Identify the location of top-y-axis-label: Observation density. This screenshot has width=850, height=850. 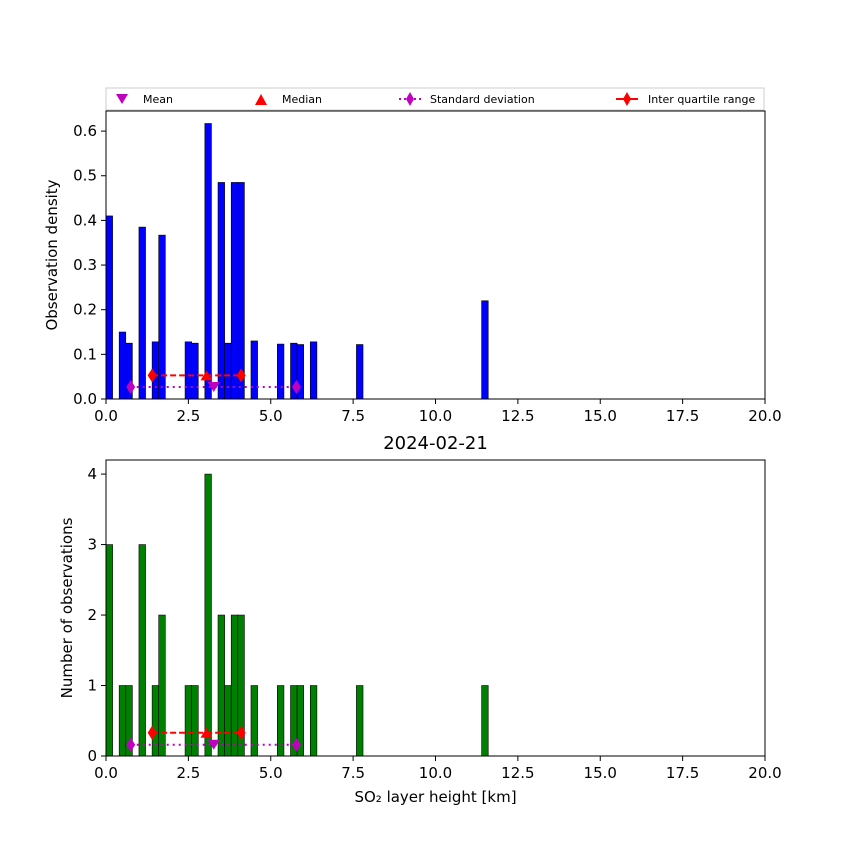
(52, 254).